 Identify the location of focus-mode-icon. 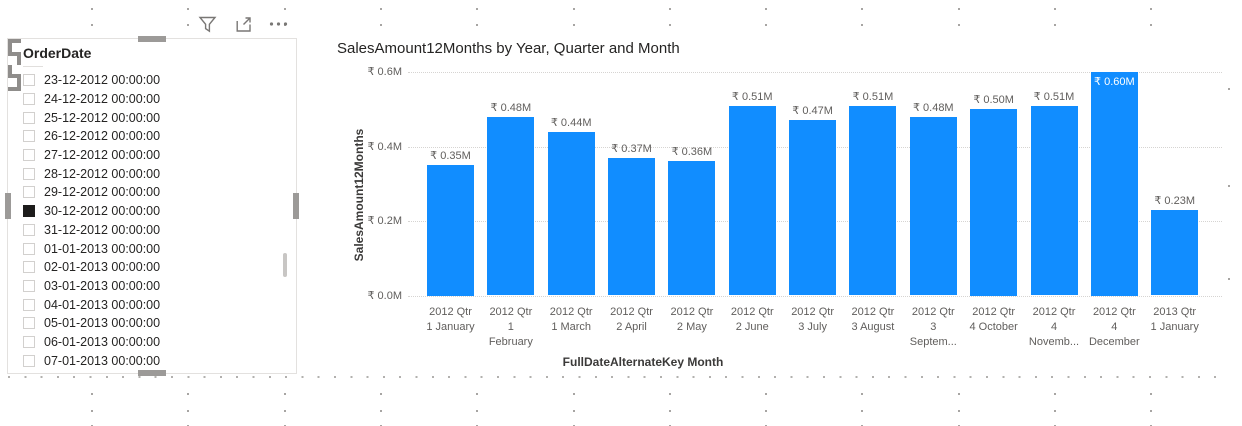
(243, 24).